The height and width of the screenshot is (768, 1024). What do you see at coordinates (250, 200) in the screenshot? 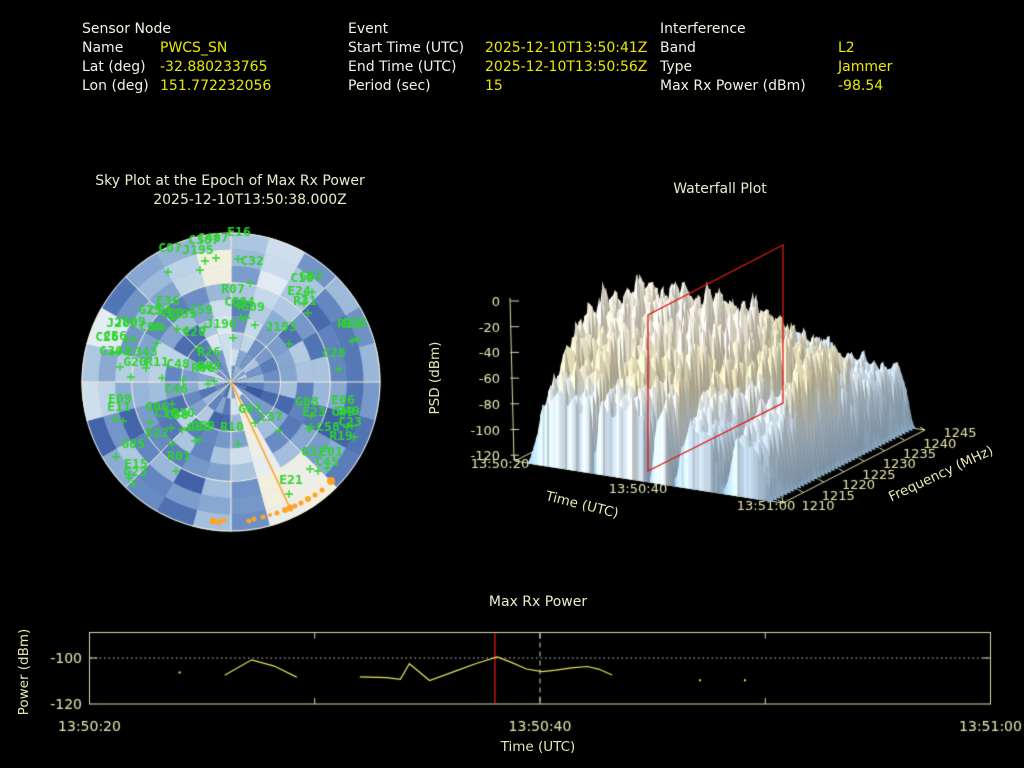
I see `sky-plot-subtitle: 2025-12-10T13:50:38.000Z` at bounding box center [250, 200].